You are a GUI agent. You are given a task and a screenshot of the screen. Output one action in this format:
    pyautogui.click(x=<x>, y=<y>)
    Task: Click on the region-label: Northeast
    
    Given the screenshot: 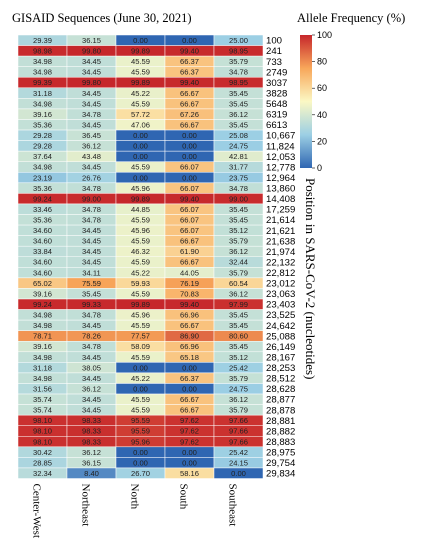 What is the action you would take?
    pyautogui.click(x=86, y=505)
    